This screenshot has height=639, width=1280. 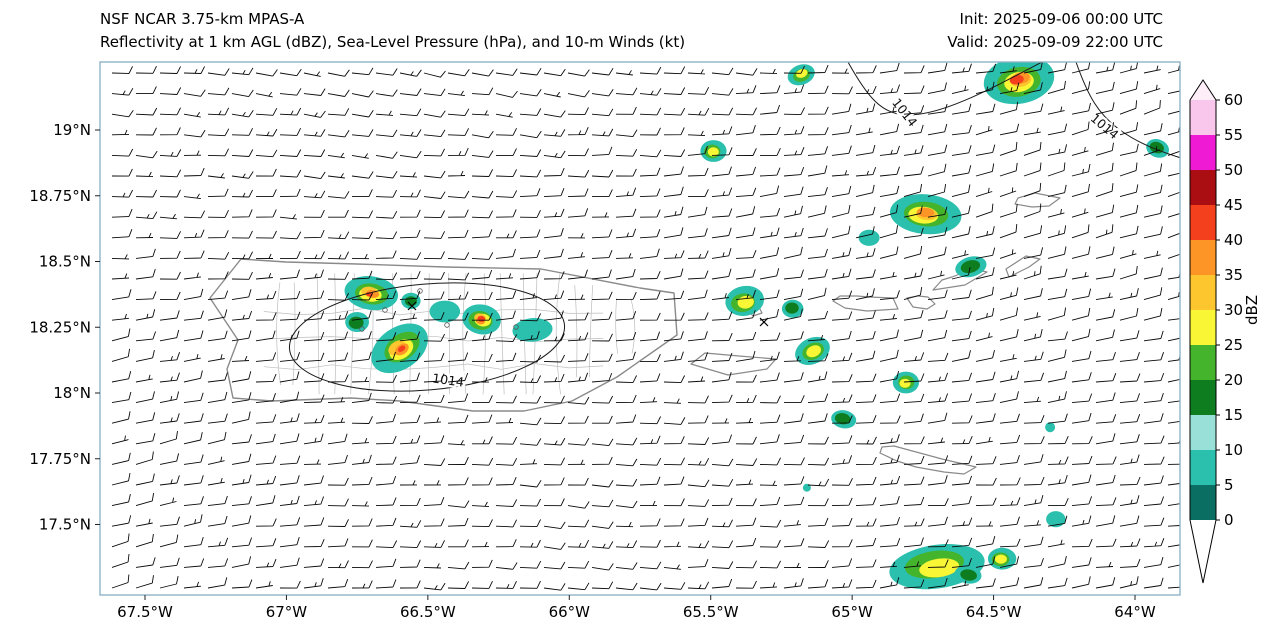 What do you see at coordinates (570, 612) in the screenshot?
I see `x-tick-label: 66°W` at bounding box center [570, 612].